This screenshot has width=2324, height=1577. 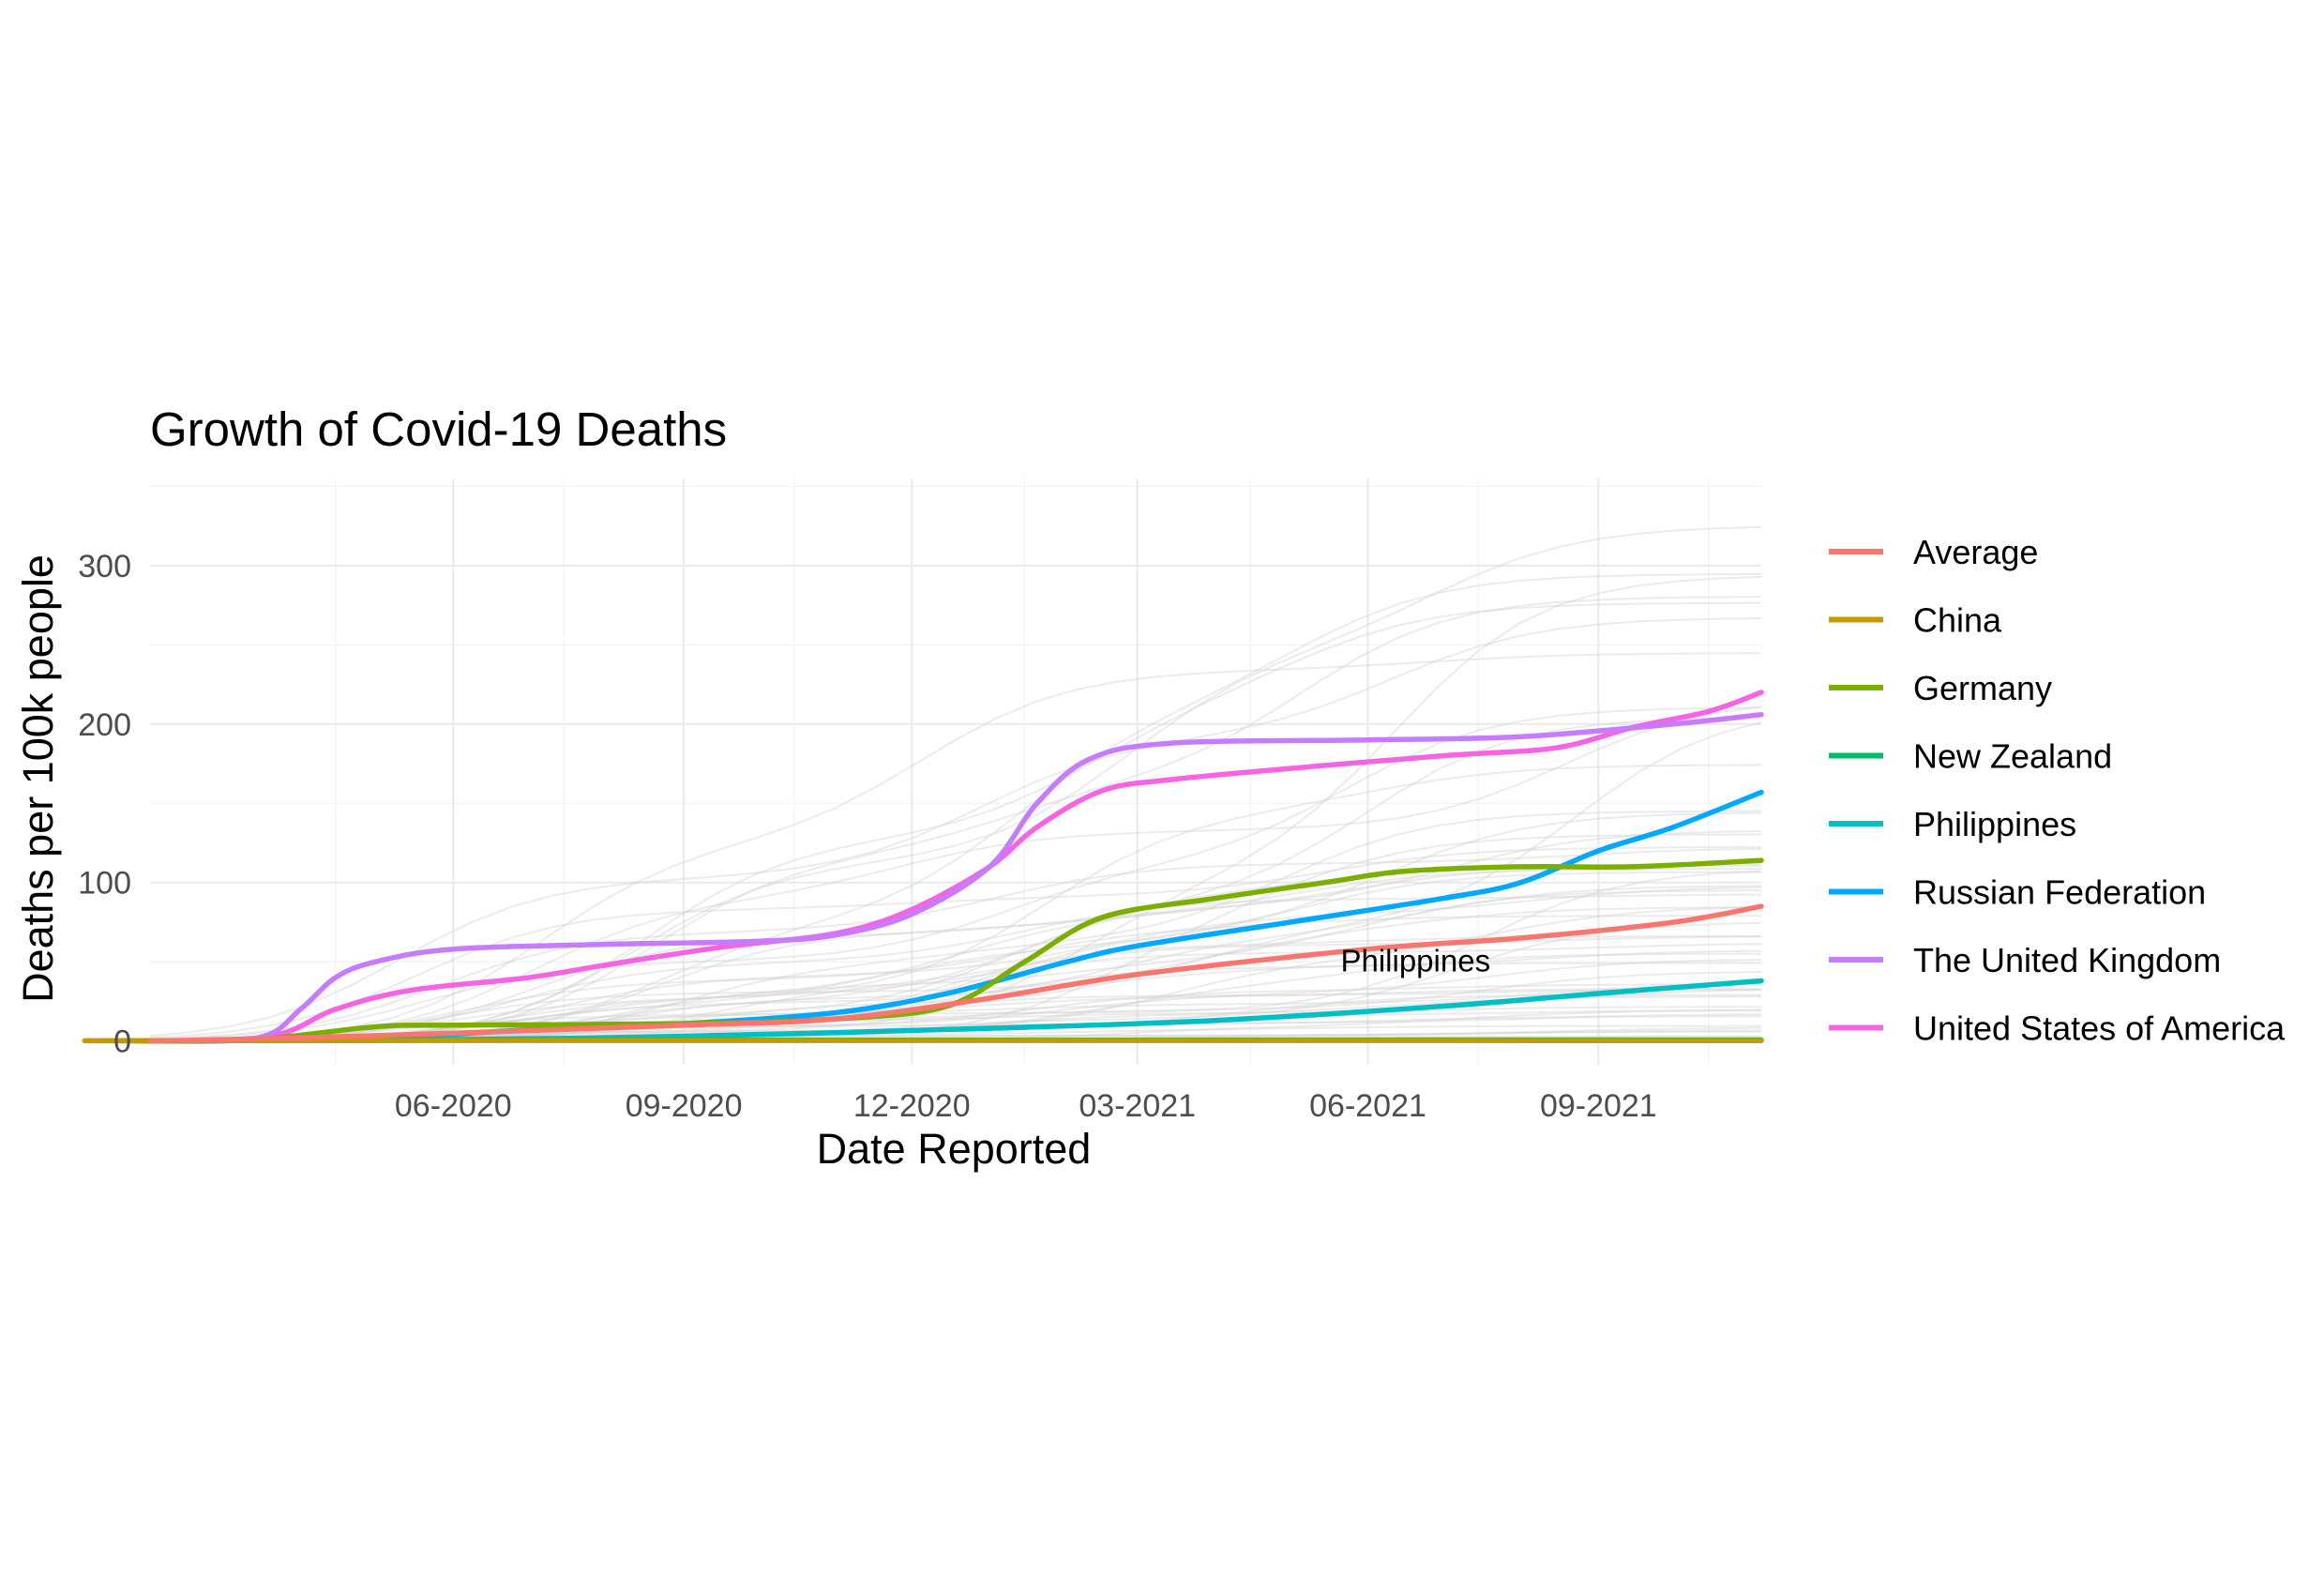 What do you see at coordinates (453, 1106) in the screenshot?
I see `x-tick-label: 06-2020` at bounding box center [453, 1106].